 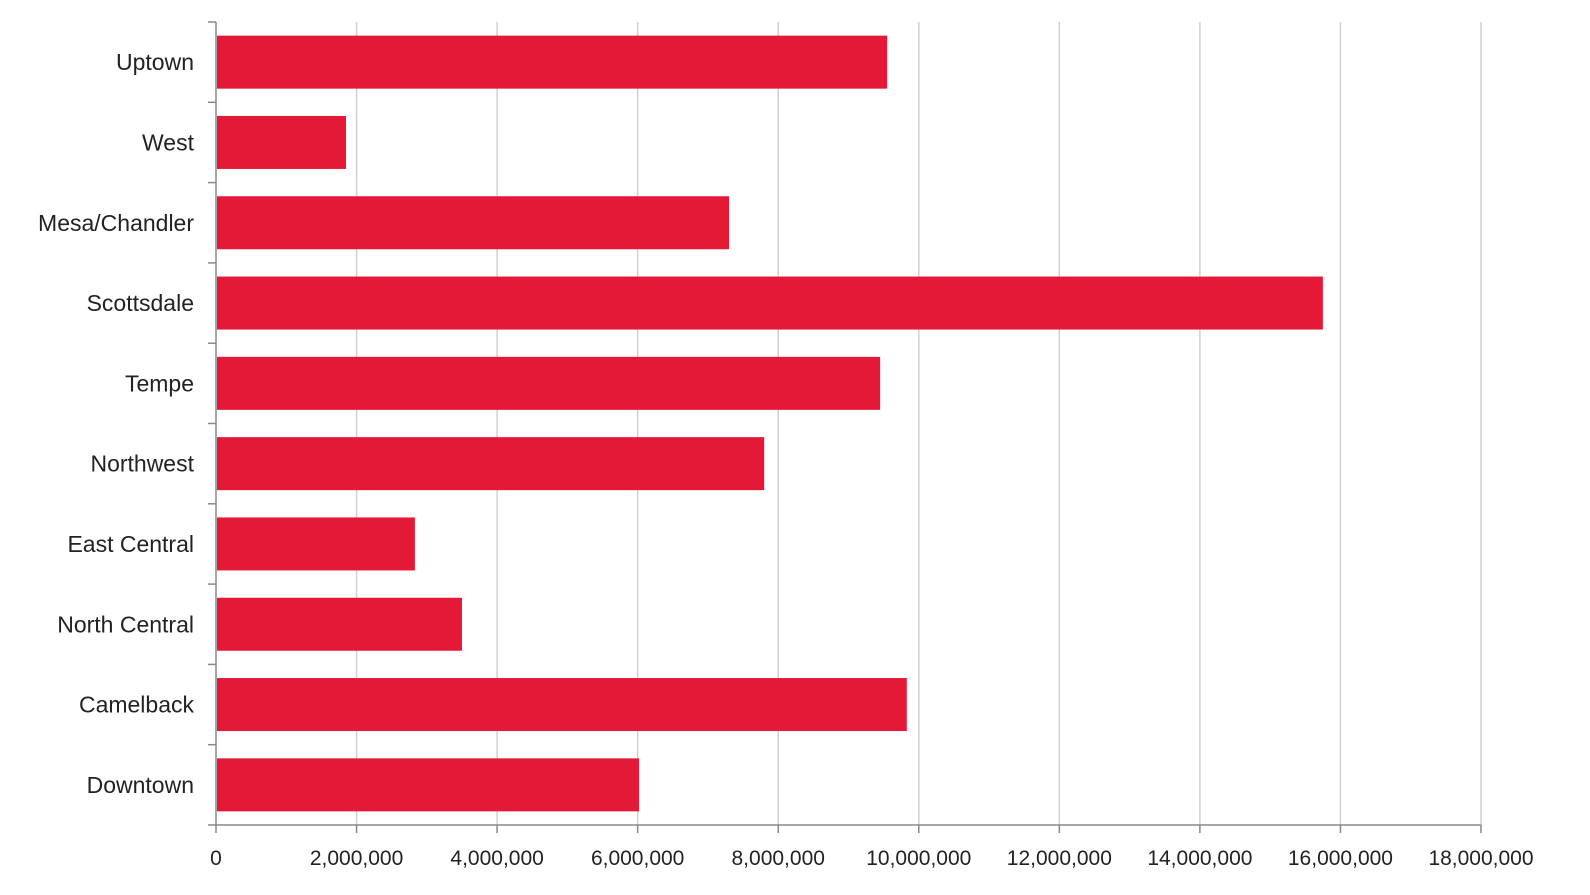 I want to click on category-label-downtown: Downtown, so click(x=140, y=785).